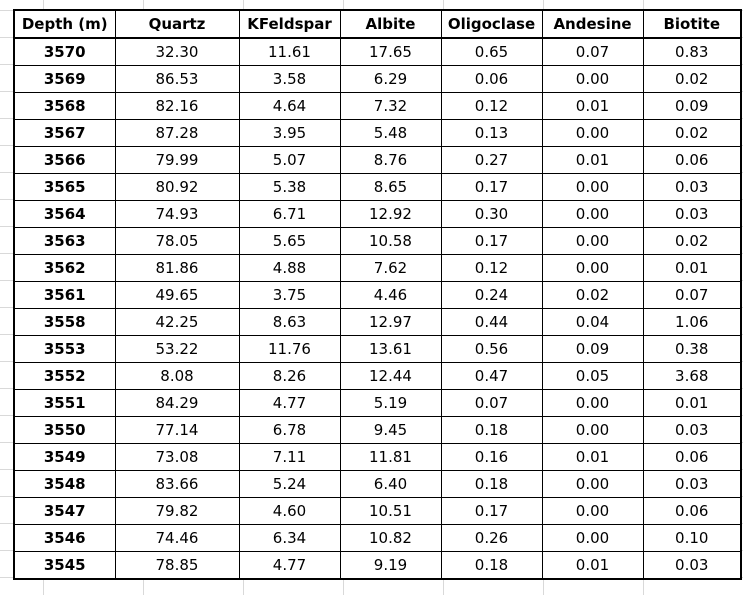 The height and width of the screenshot is (595, 743). I want to click on cell-depth: 3546, so click(64, 538).